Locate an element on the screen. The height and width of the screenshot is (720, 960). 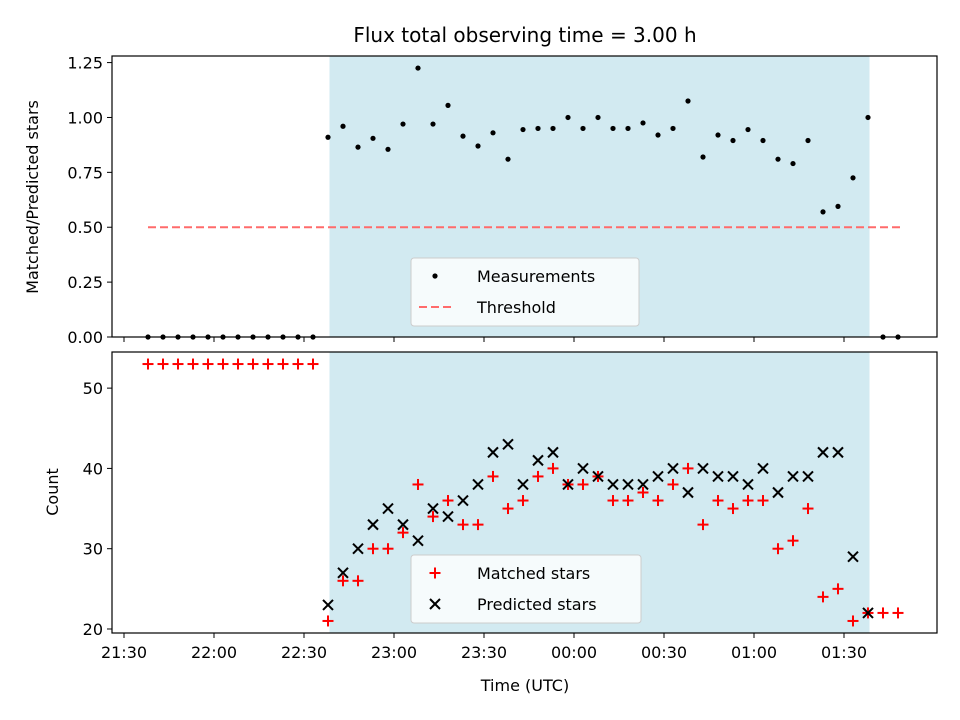
chart-title: Flux total observing time = 3.00 h is located at coordinates (524, 35).